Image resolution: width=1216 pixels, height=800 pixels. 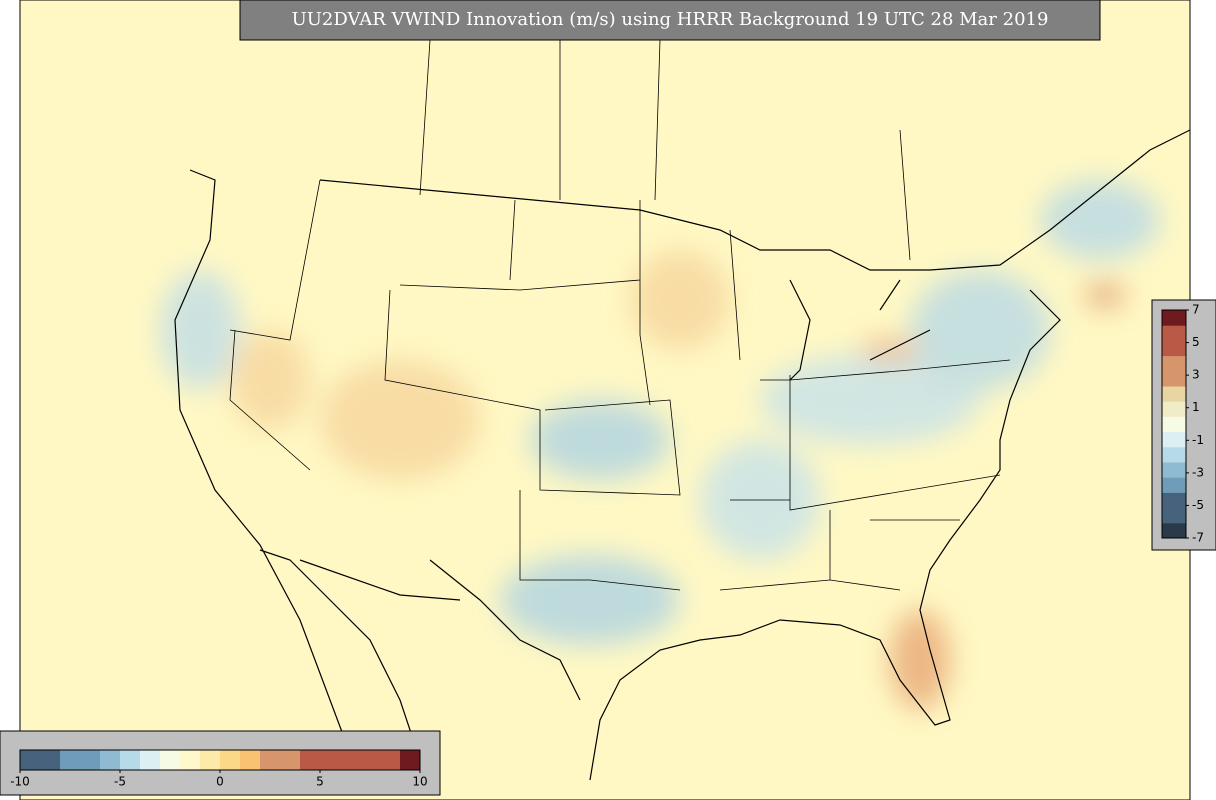 What do you see at coordinates (1198, 538) in the screenshot?
I see `tick-label: -7` at bounding box center [1198, 538].